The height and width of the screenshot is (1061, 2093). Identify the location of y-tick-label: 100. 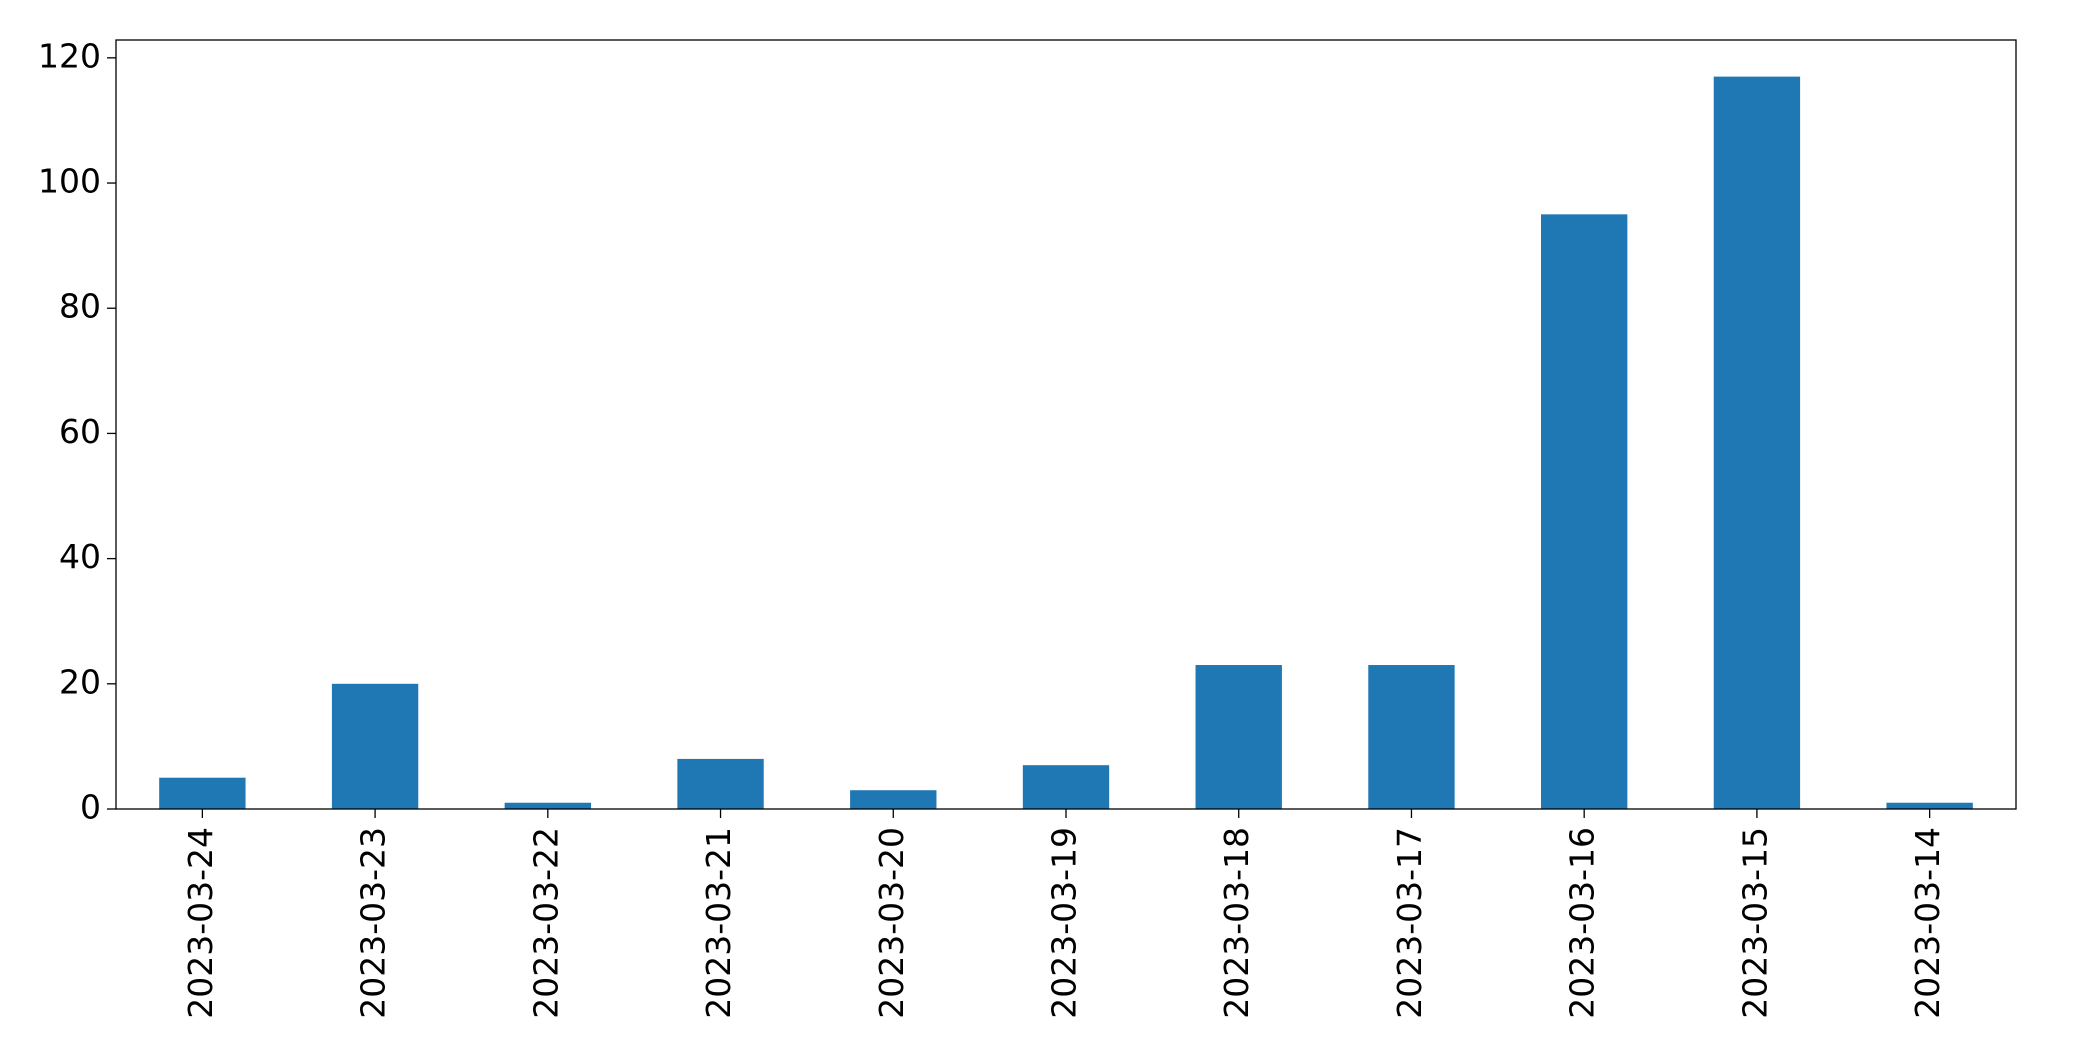
(69, 181).